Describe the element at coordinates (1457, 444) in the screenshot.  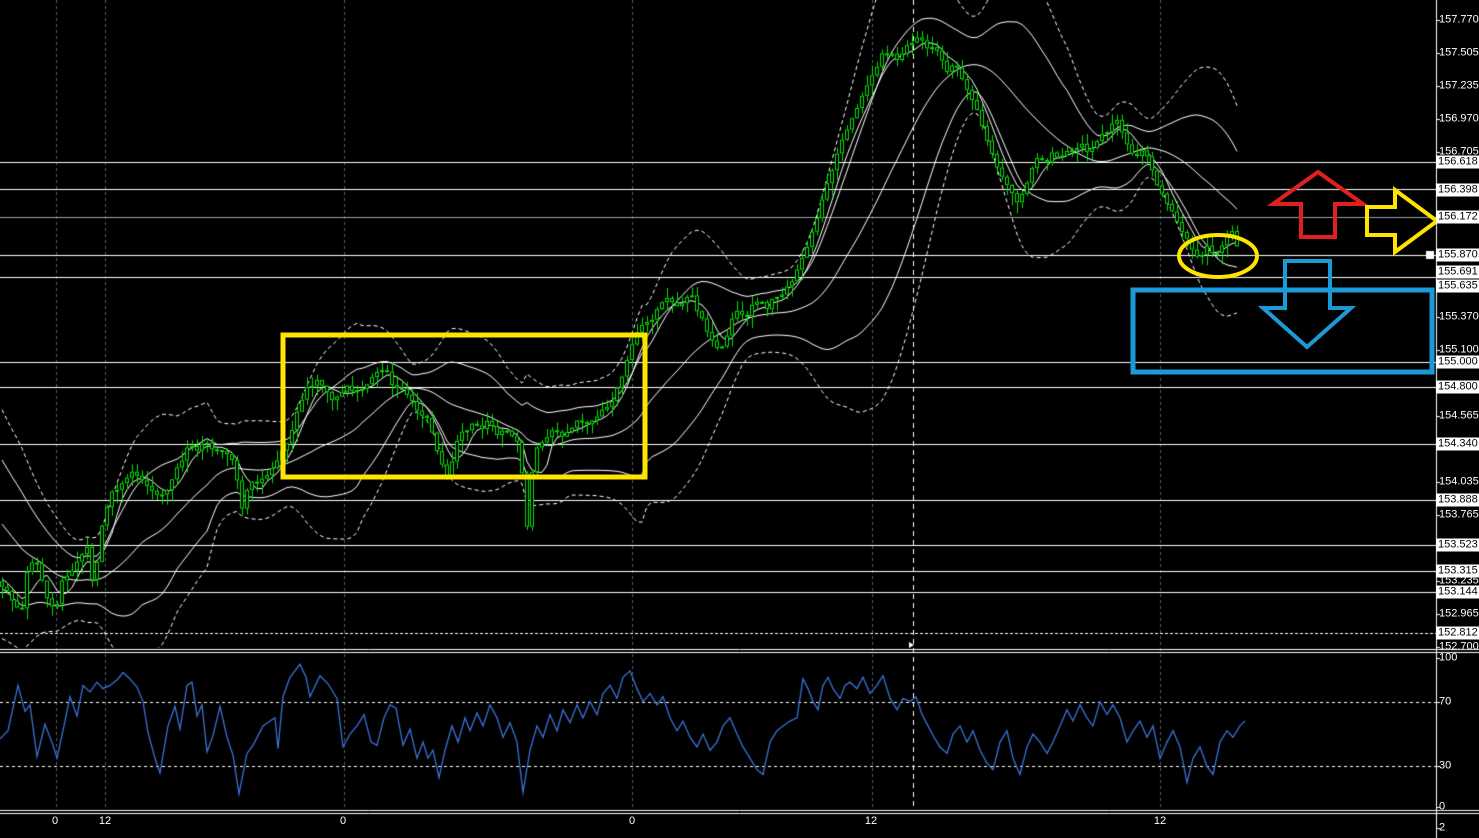
I see `price-axis-label: 154.340` at that location.